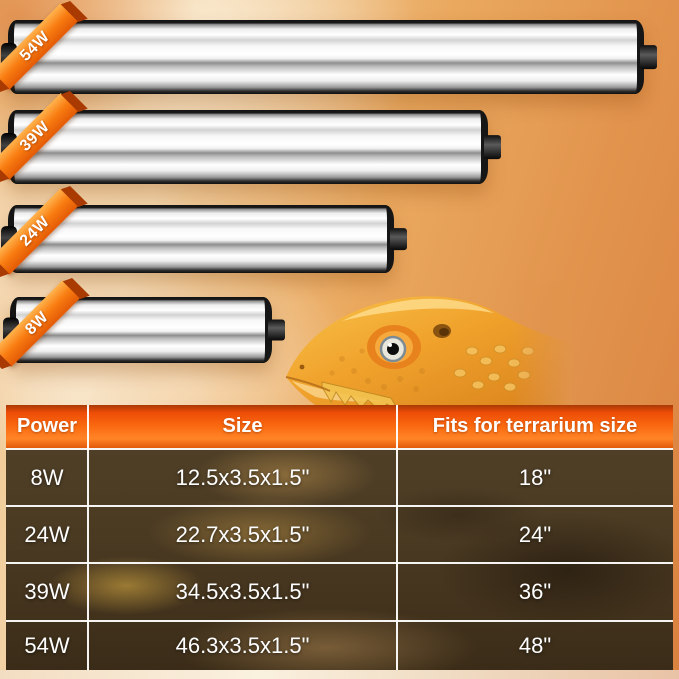 Image resolution: width=679 pixels, height=679 pixels. I want to click on bearded-dragon-illustration, so click(428, 344).